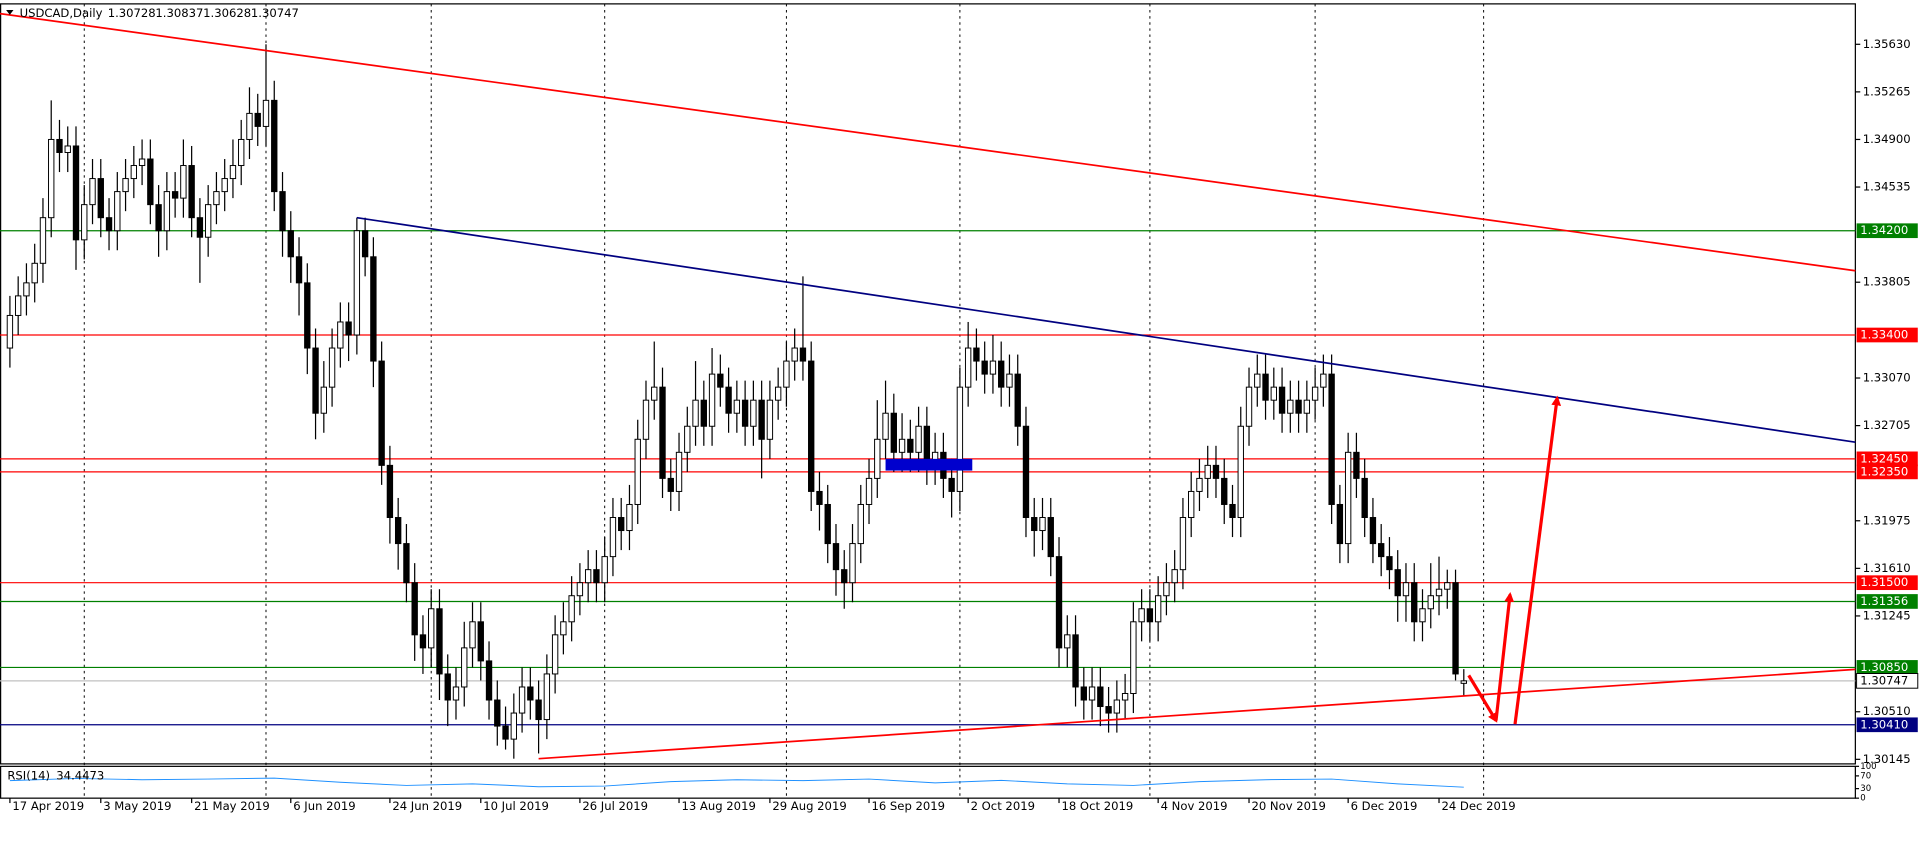 The width and height of the screenshot is (1919, 851). Describe the element at coordinates (1865, 789) in the screenshot. I see `rsi-tick-label: 30` at that location.